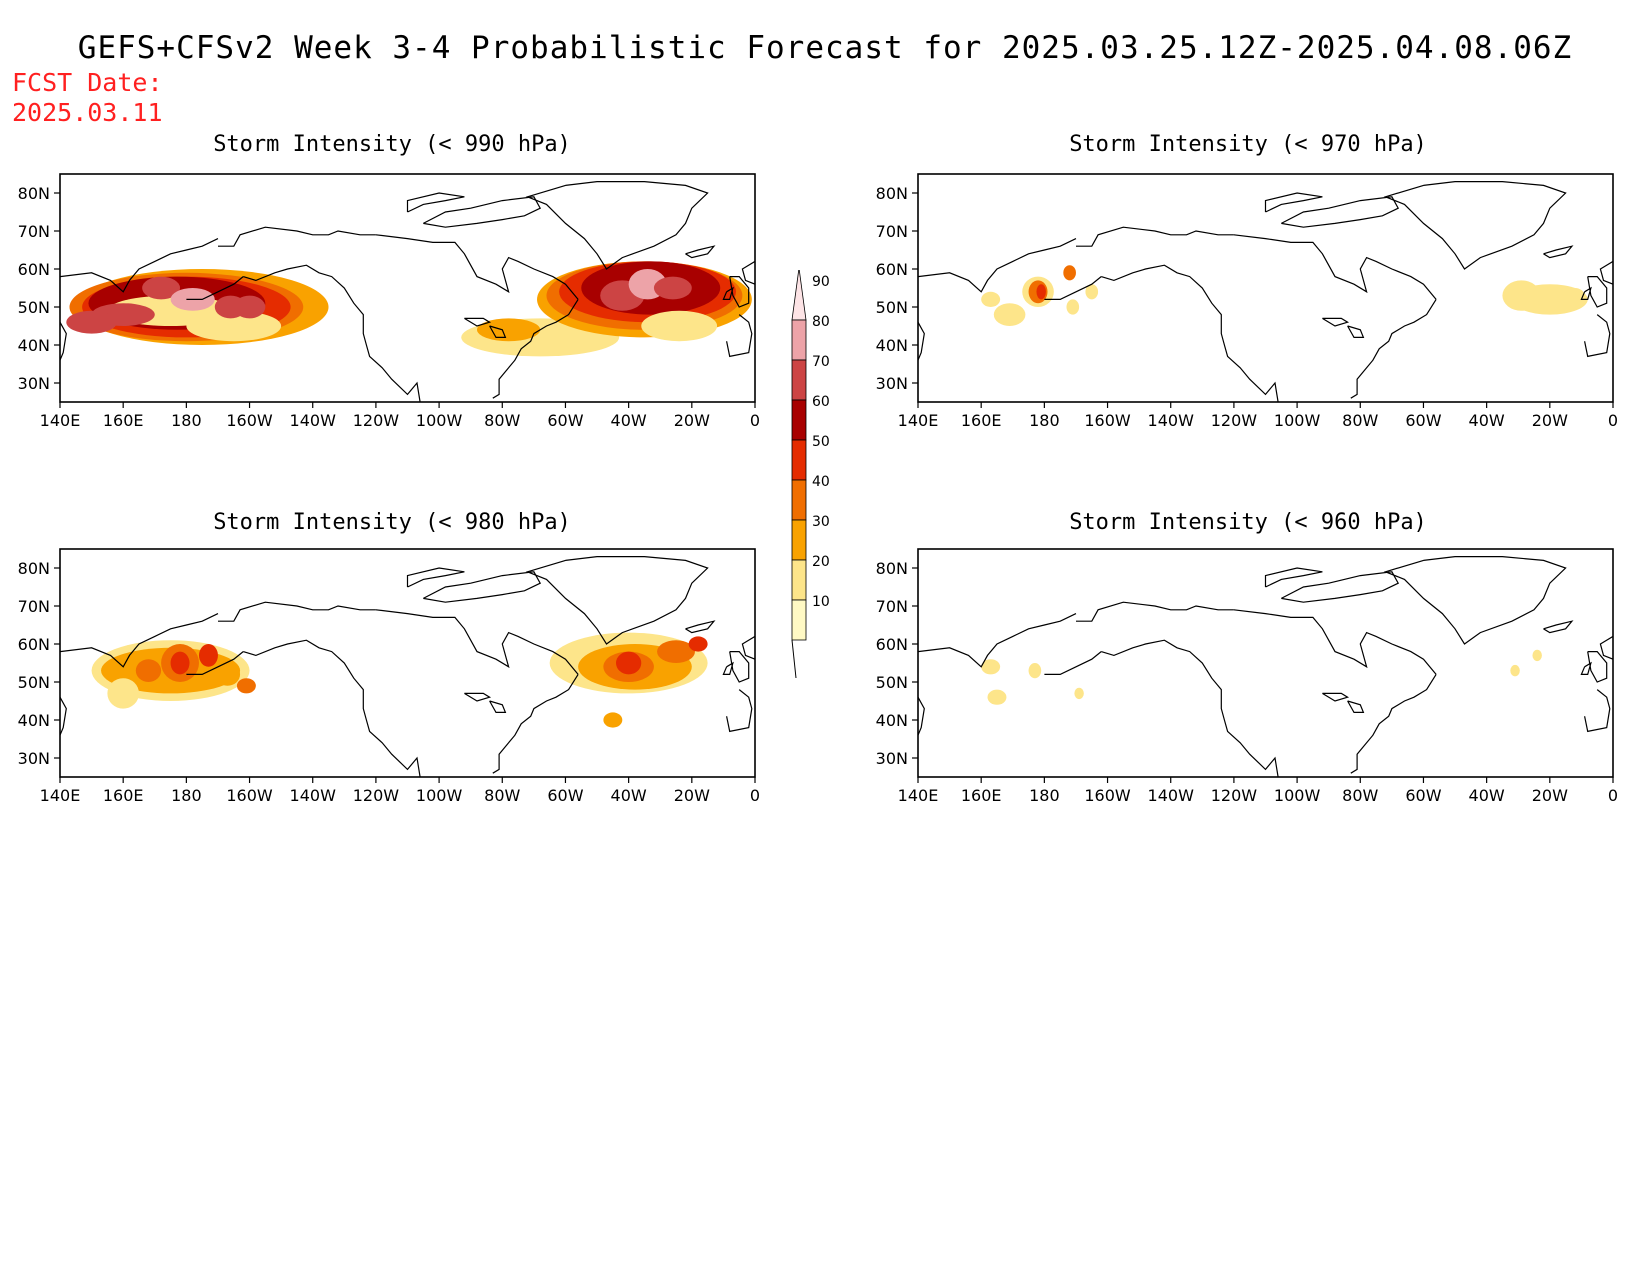 The height and width of the screenshot is (1275, 1650). I want to click on colorbar-label: 40, so click(821, 482).